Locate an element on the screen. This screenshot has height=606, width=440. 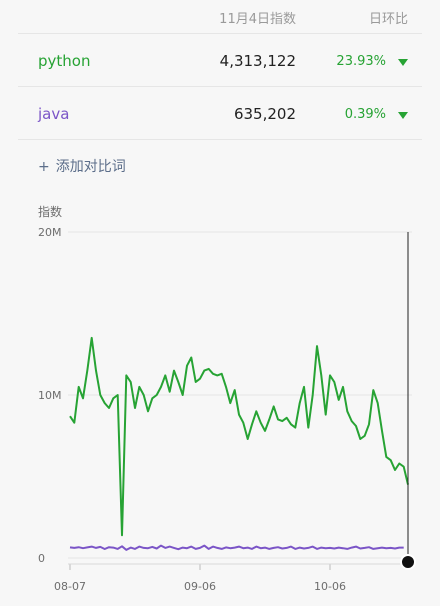
keyword-change: 23.93% is located at coordinates (361, 61).